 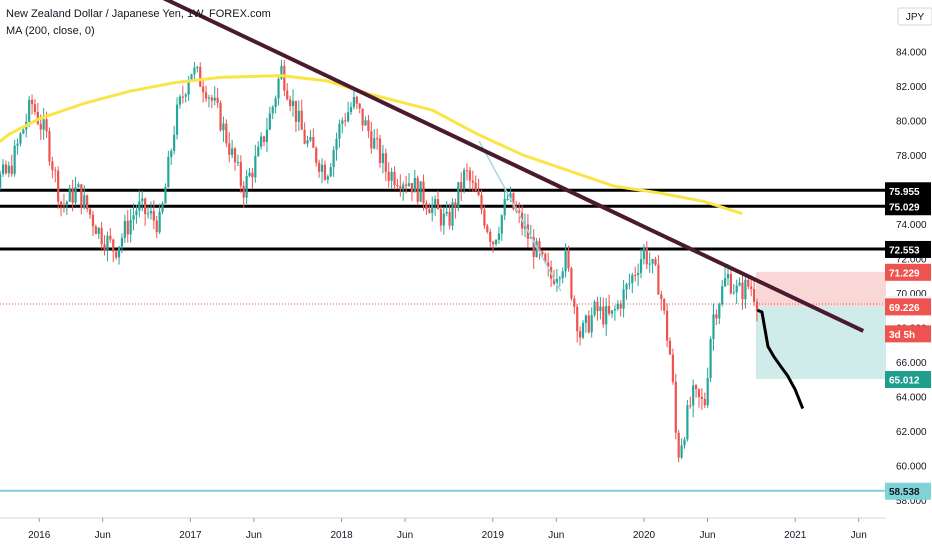 I want to click on currency-badge, so click(x=914, y=16).